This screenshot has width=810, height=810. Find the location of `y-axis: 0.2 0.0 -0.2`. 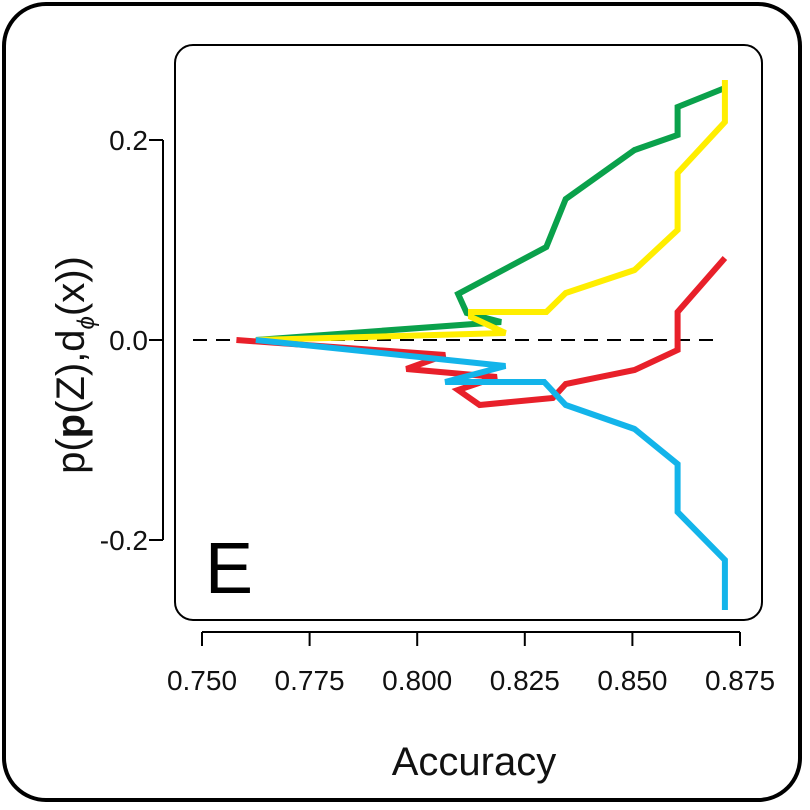

y-axis: 0.2 0.0 -0.2 is located at coordinates (132, 340).